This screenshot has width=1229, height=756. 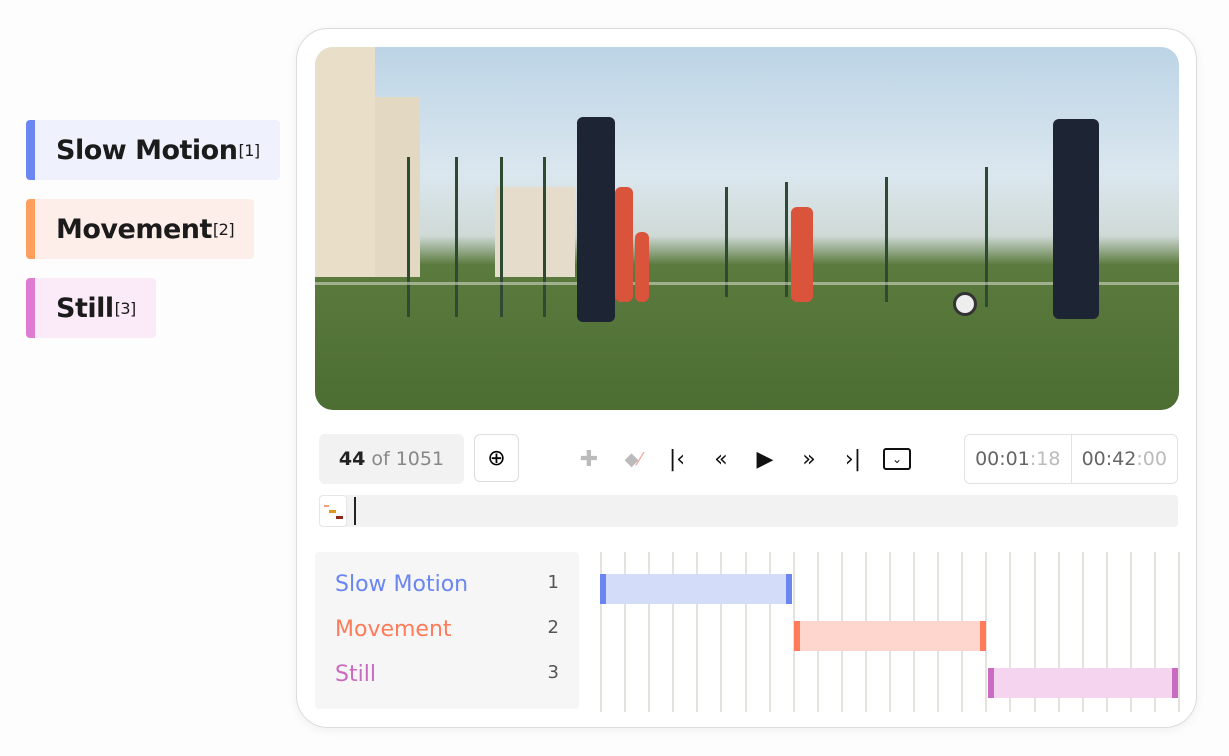 I want to click on zoom-button: ⊕, so click(x=496, y=458).